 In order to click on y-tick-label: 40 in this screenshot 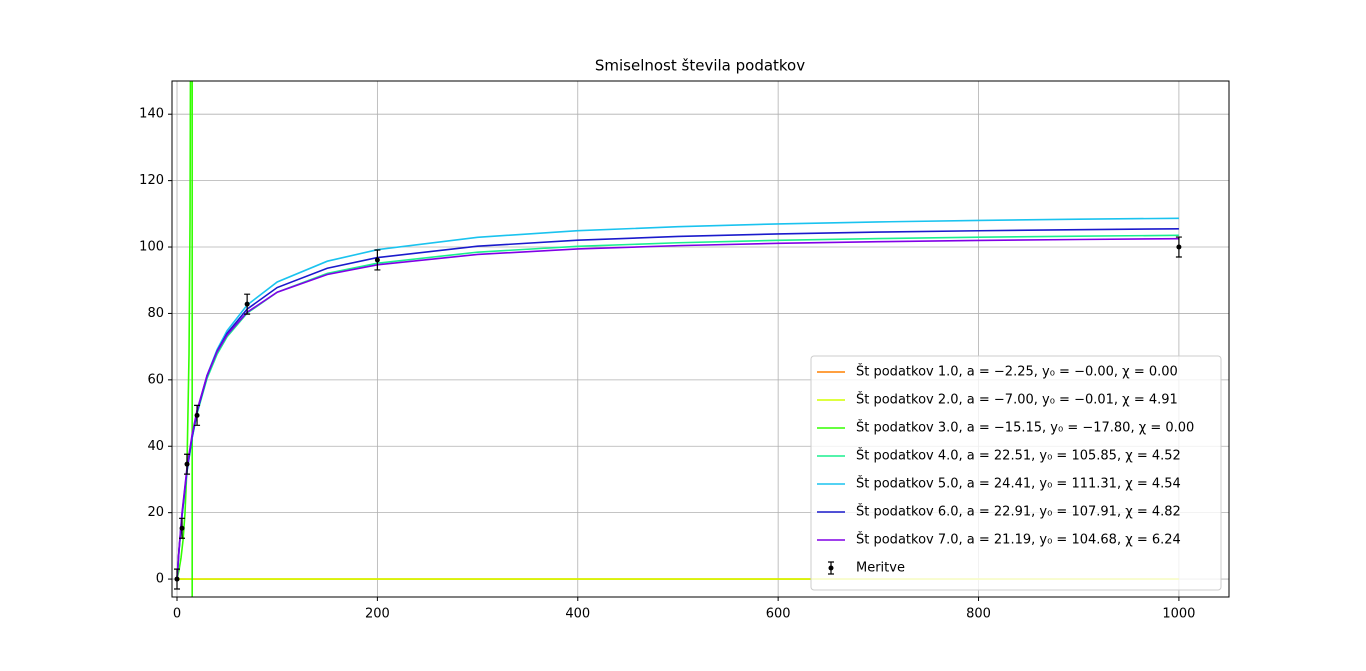, I will do `click(155, 446)`.